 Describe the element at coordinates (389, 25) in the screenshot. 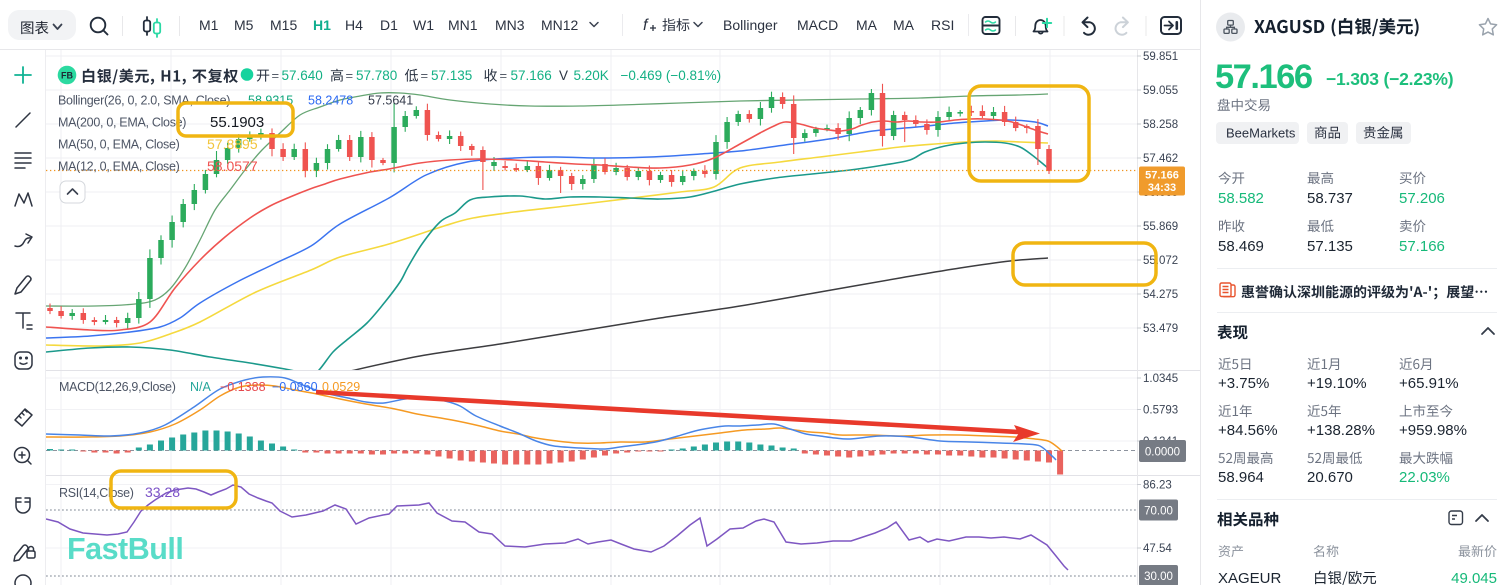

I see `svg-text: D1` at that location.